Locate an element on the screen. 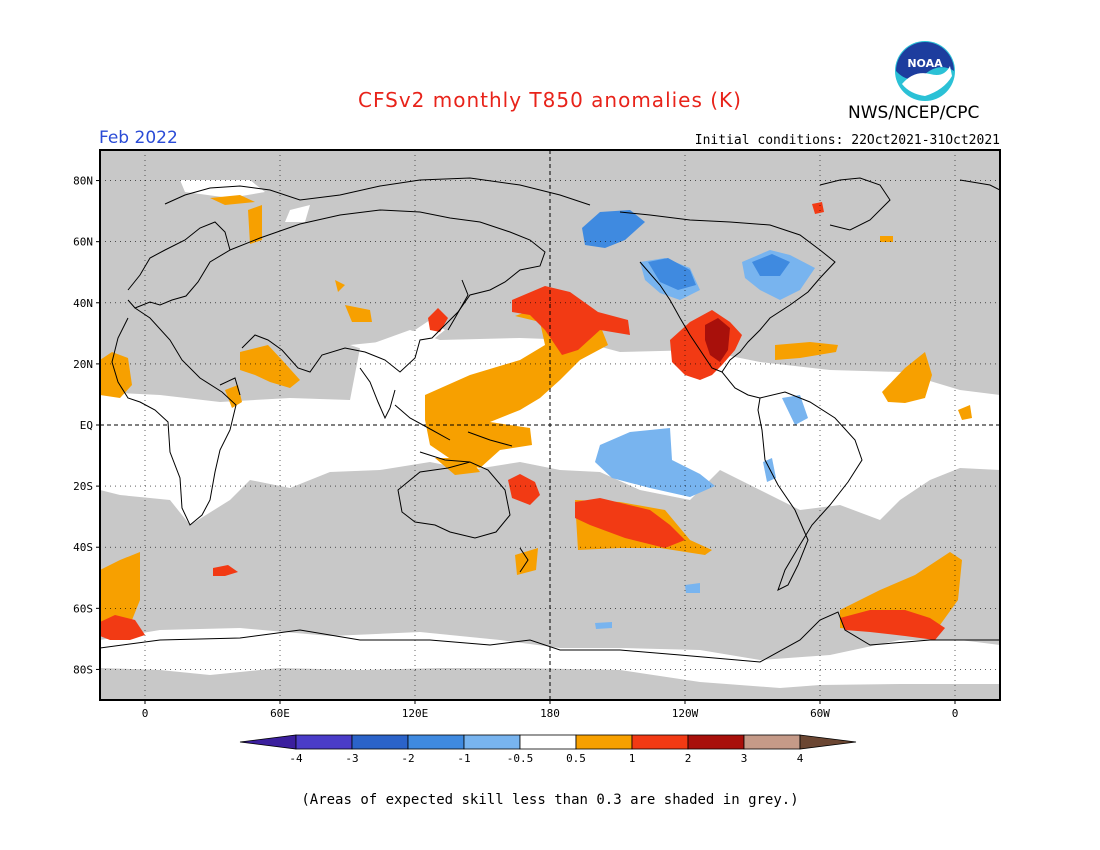  legend-label: 3 is located at coordinates (744, 758).